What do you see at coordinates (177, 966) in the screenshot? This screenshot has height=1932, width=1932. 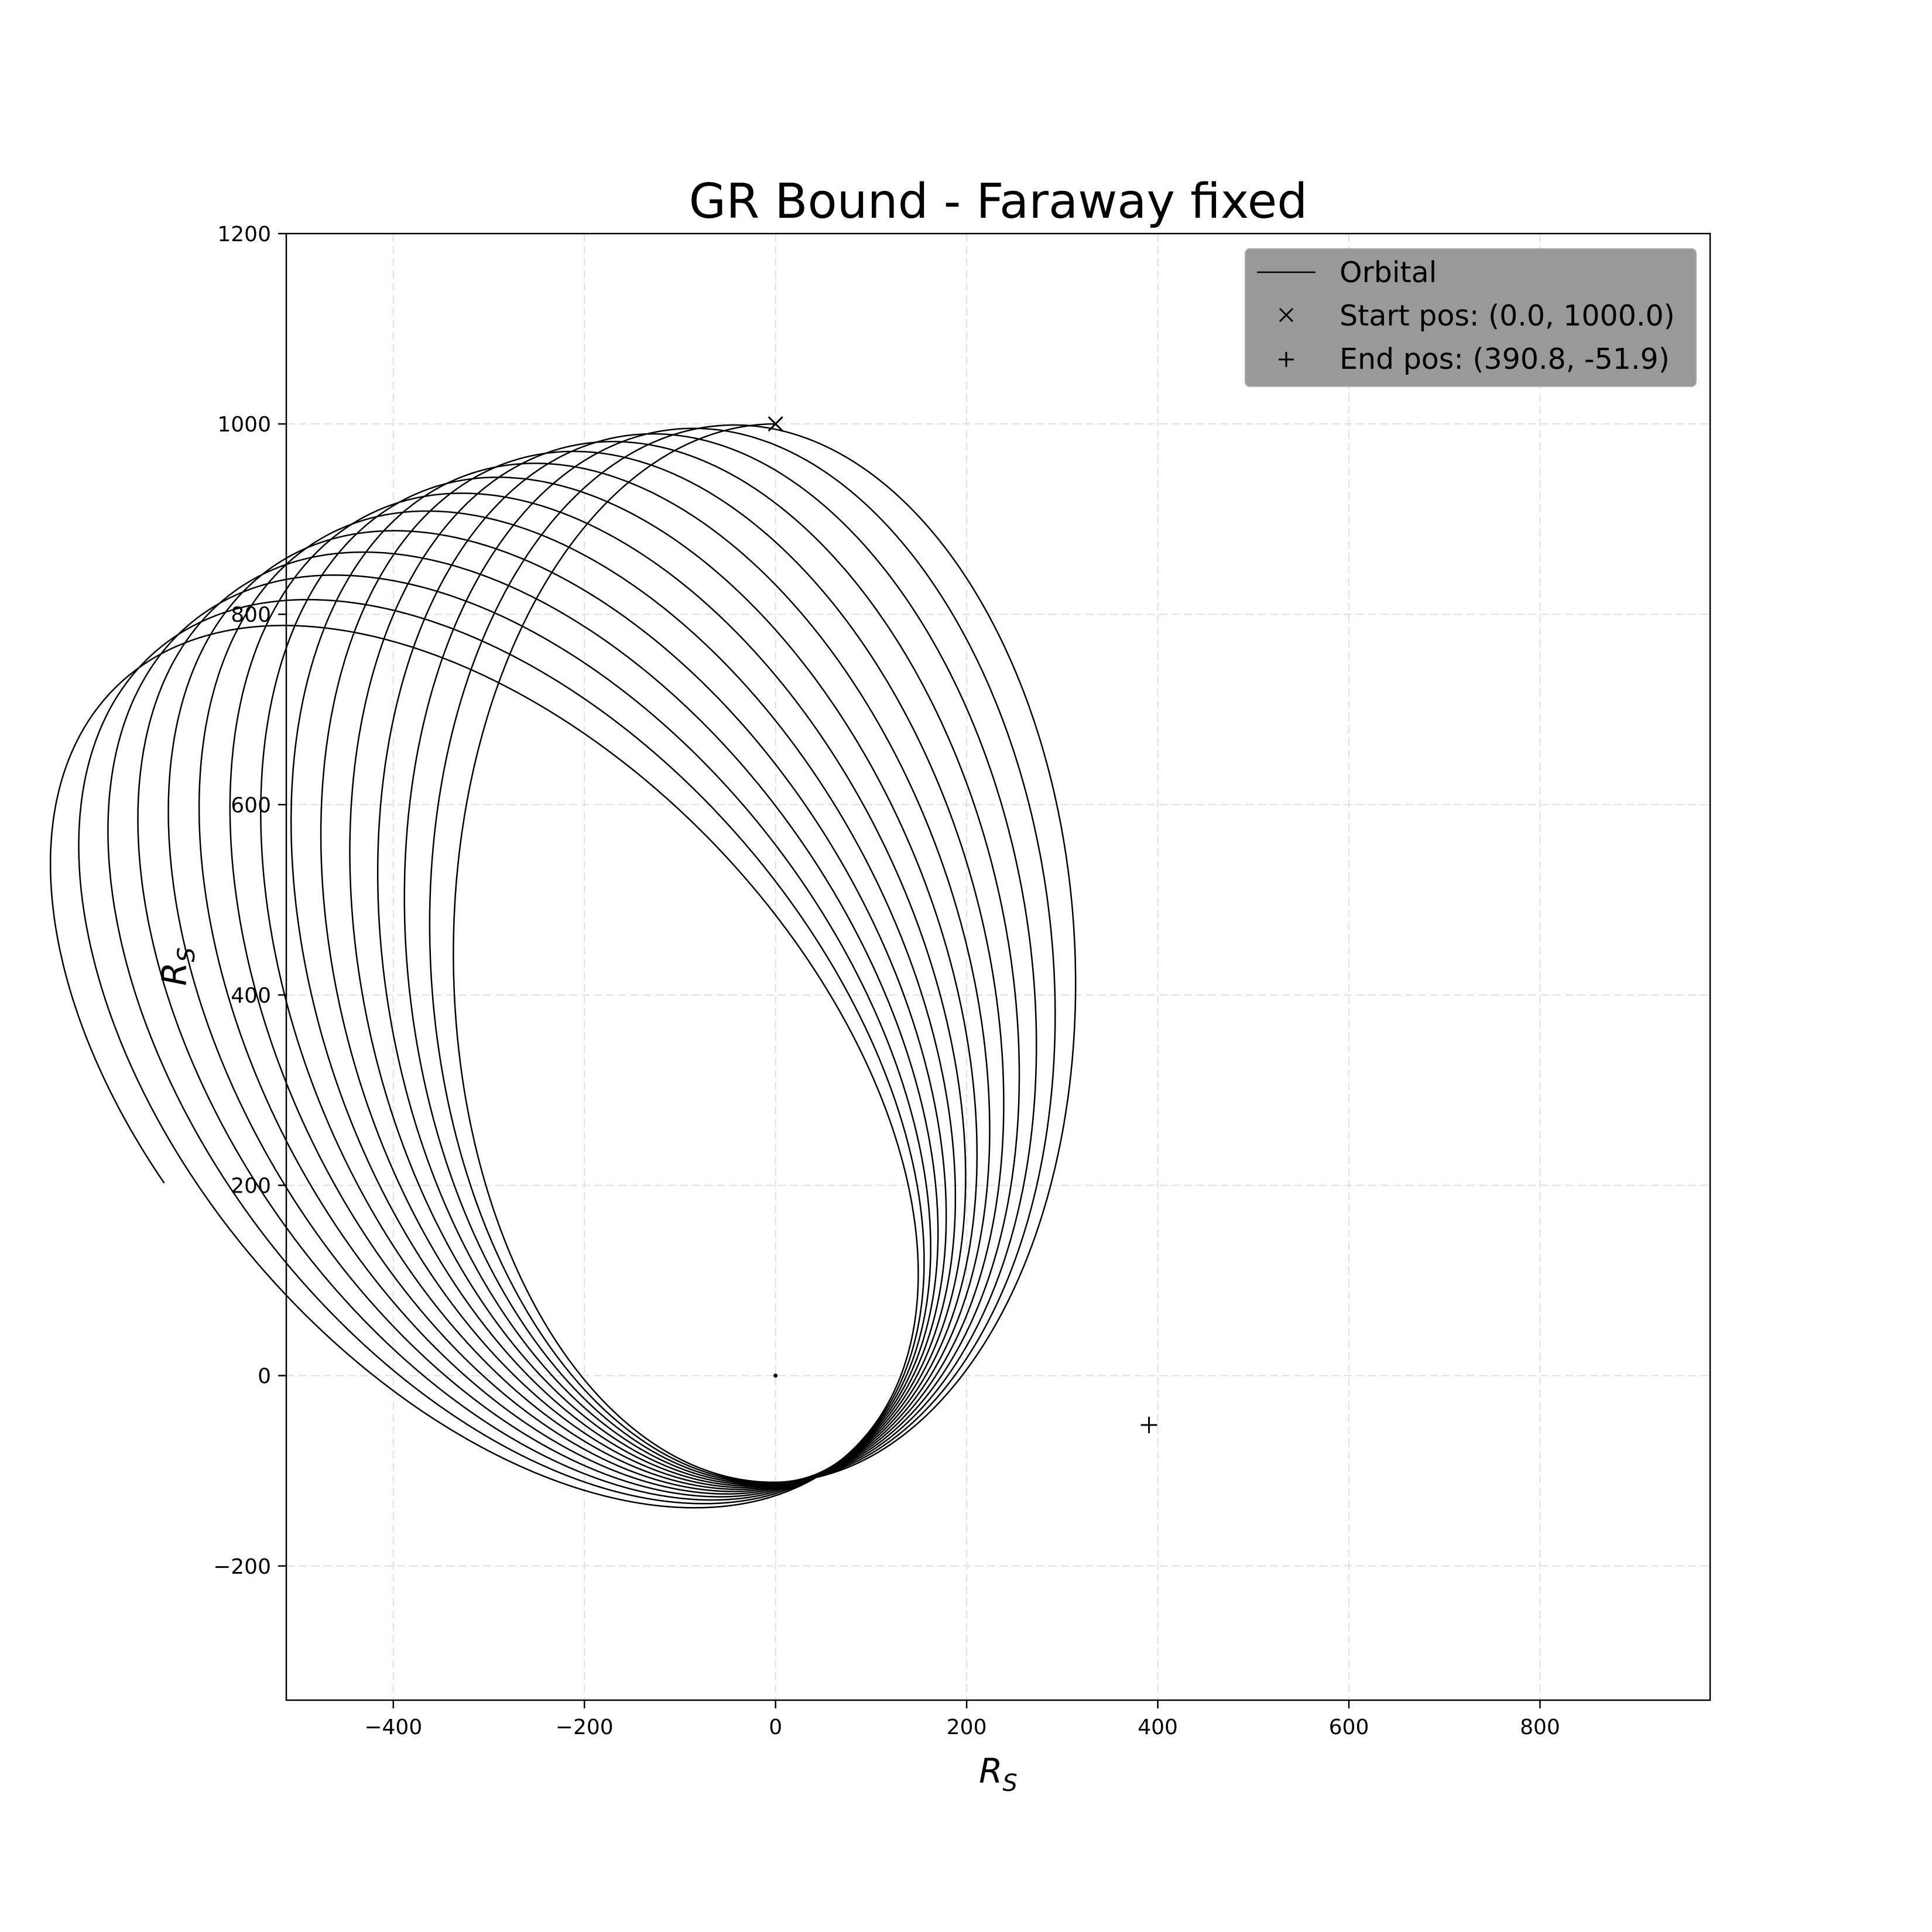 I see `y-axis-label: RS` at bounding box center [177, 966].